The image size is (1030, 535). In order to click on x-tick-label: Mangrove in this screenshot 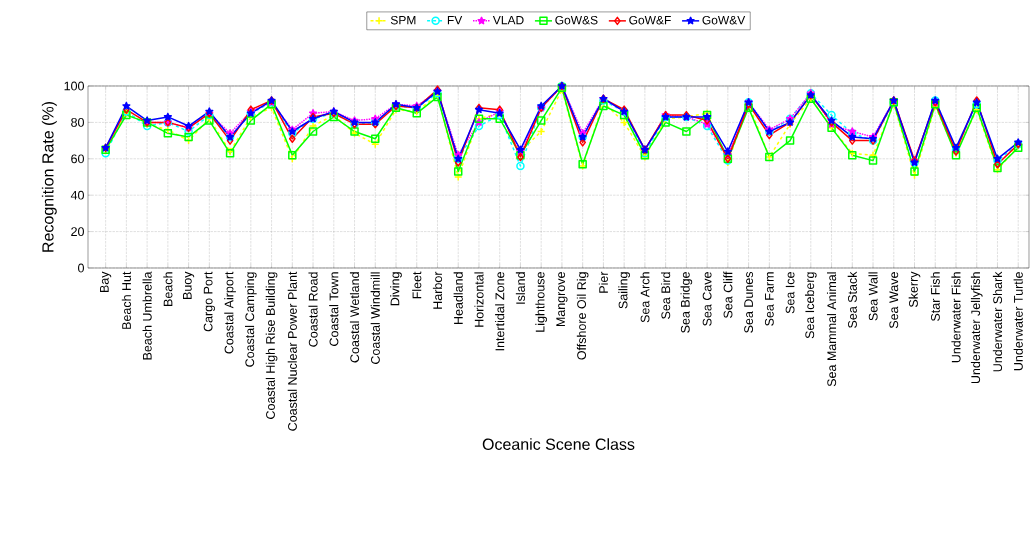, I will do `click(562, 299)`.